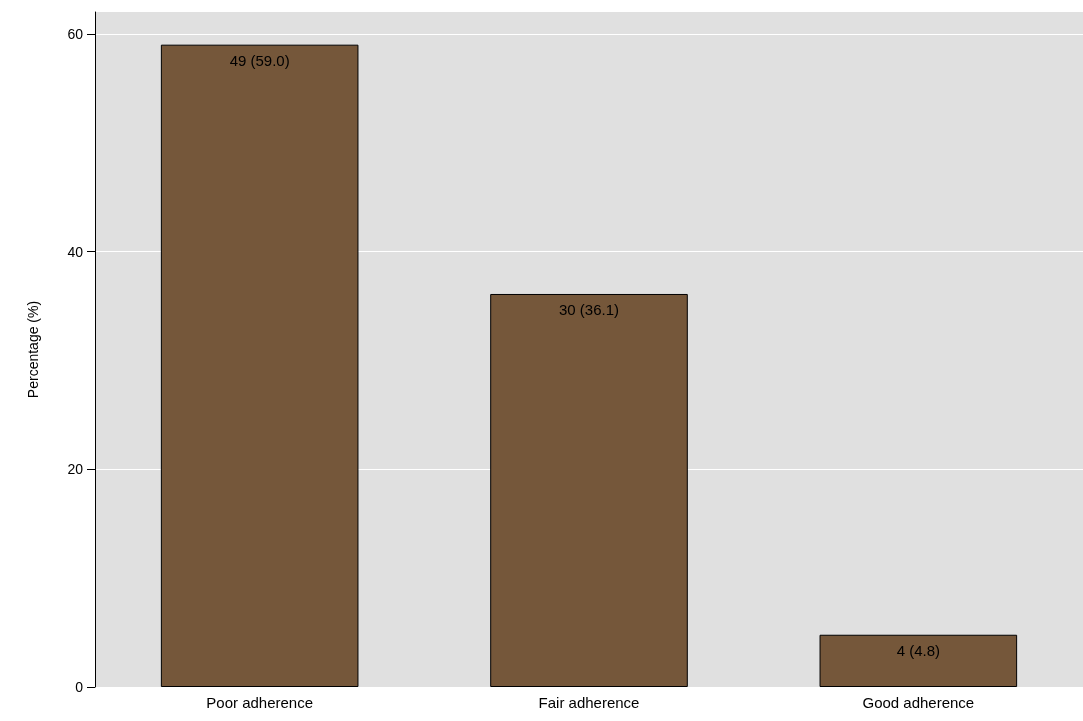  I want to click on x-tick-label: Poor adherence, so click(260, 702).